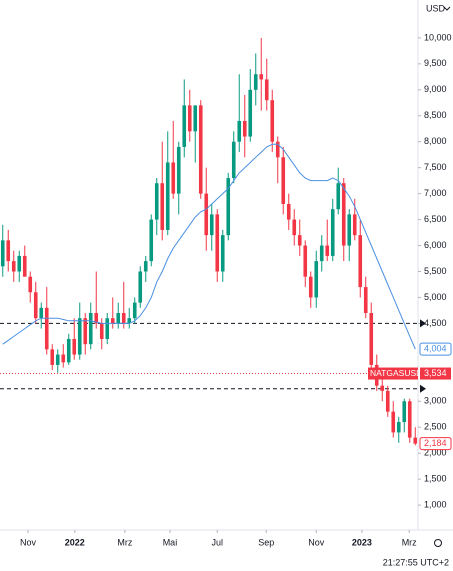 The height and width of the screenshot is (571, 453). I want to click on y-tick-label: 1,500, so click(435, 479).